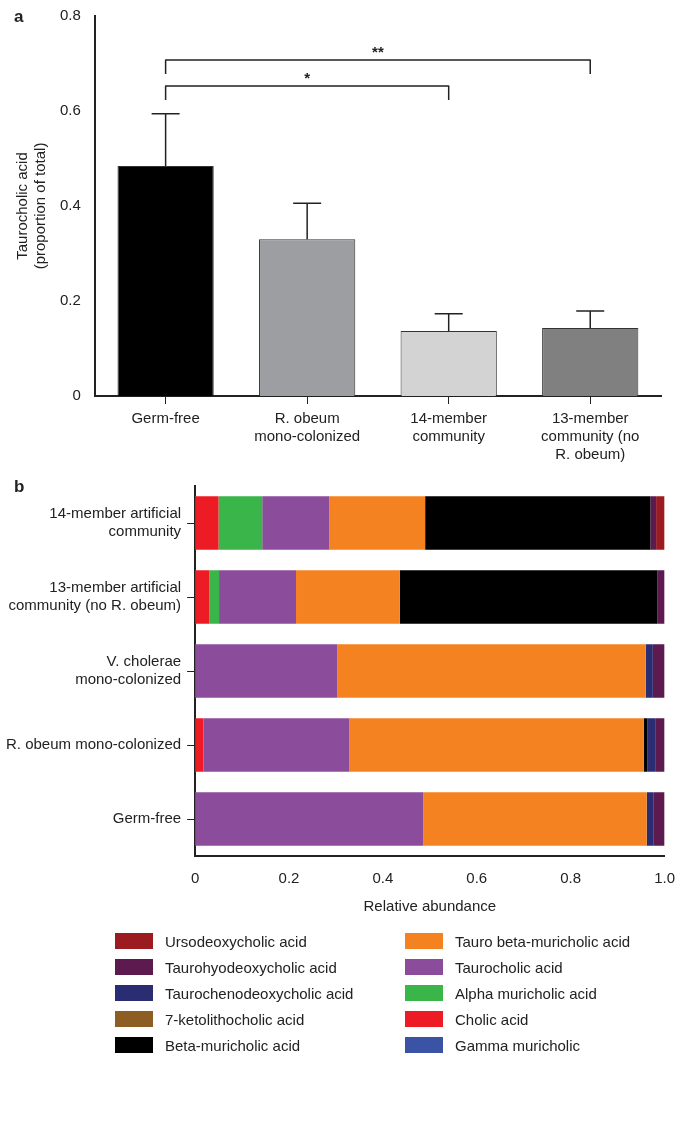 The image size is (681, 1128). Describe the element at coordinates (31, 206) in the screenshot. I see `y-axis-title: Taurocholic acid (proportion of total)` at that location.